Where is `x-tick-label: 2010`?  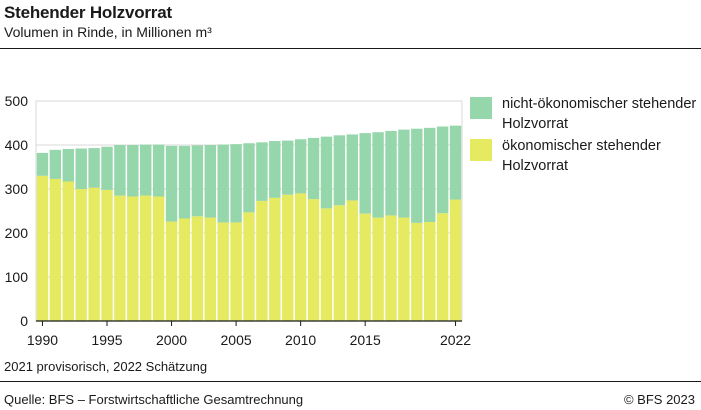
x-tick-label: 2010 is located at coordinates (300, 340).